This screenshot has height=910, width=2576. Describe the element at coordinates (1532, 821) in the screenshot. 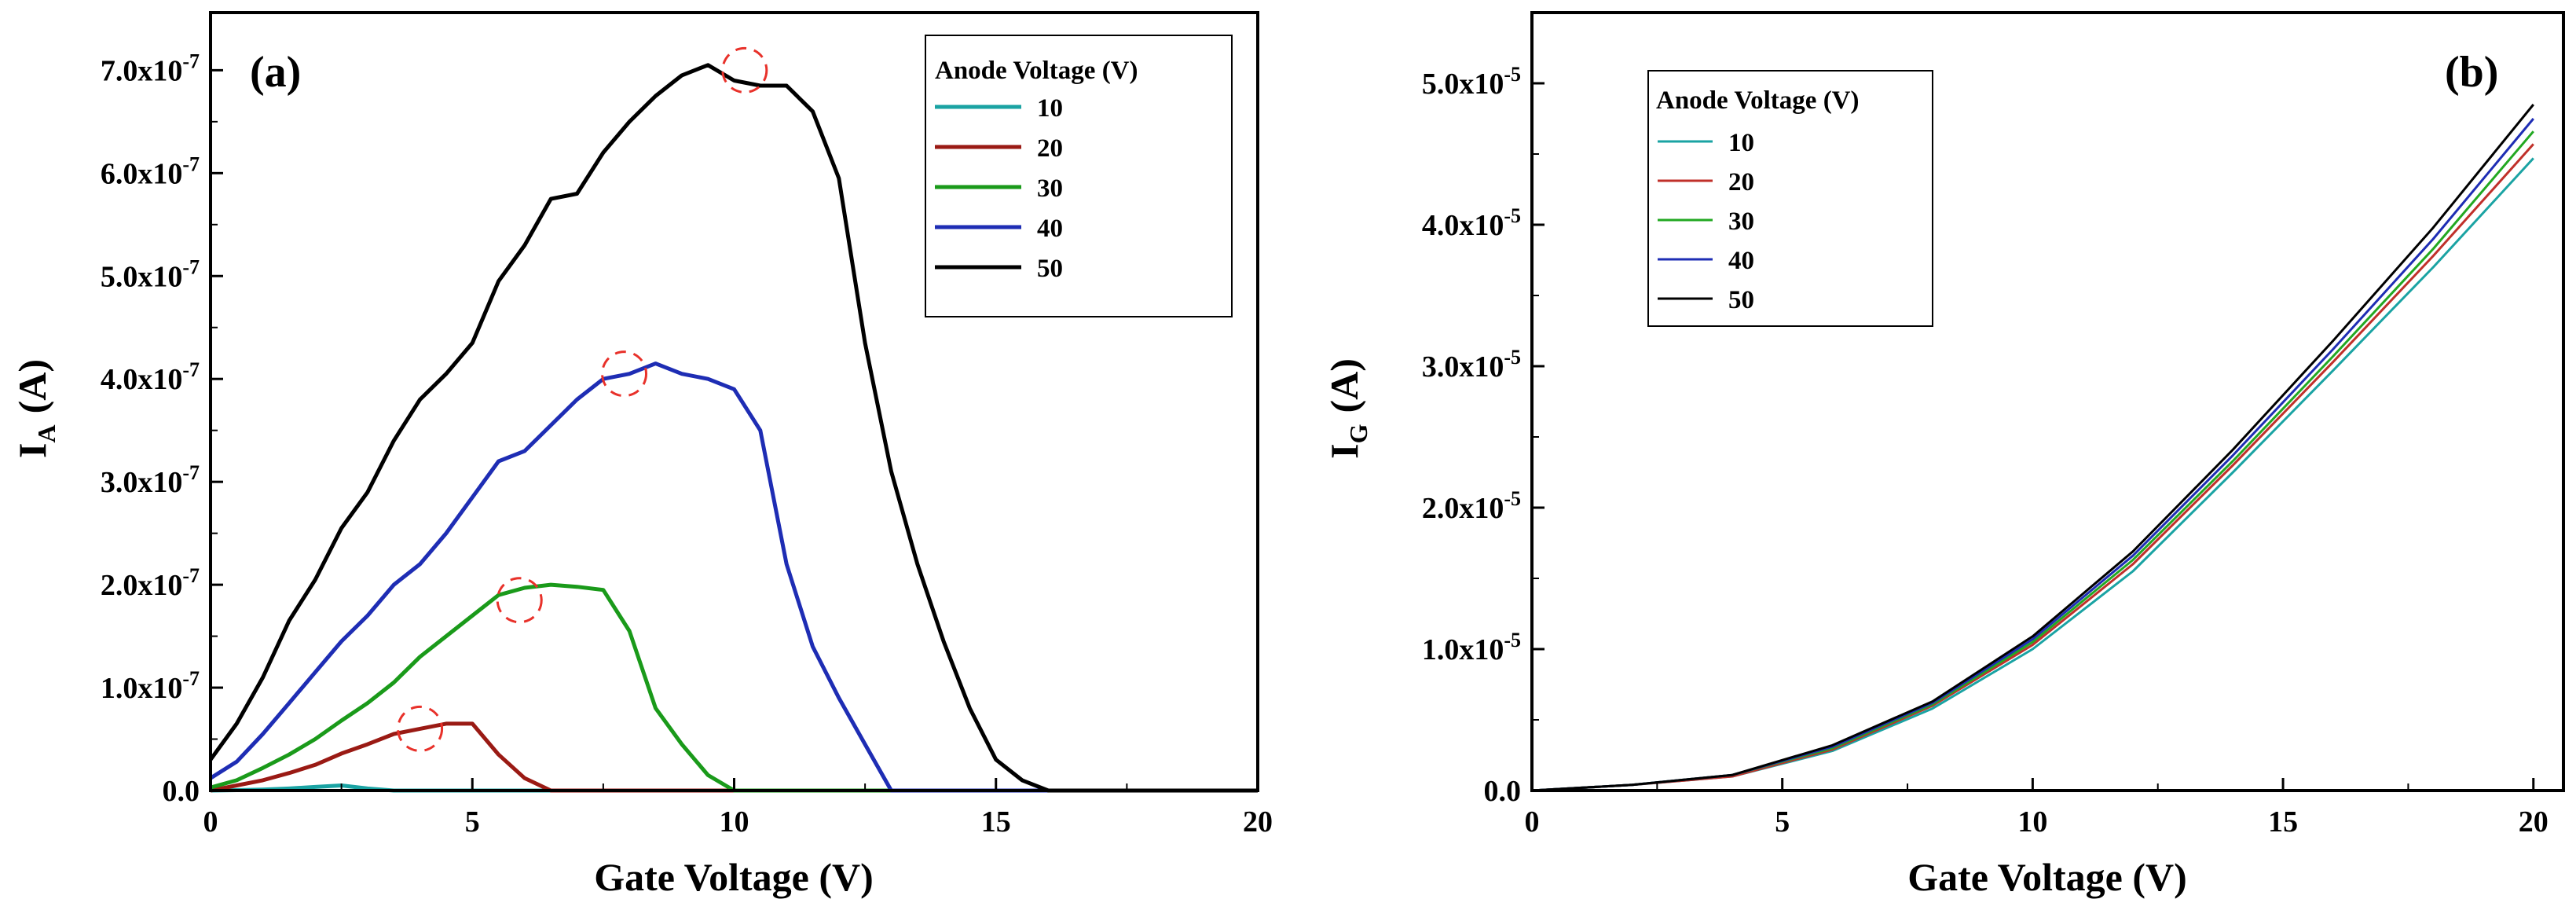

I see `panel-b-xtick-label-0: 0` at that location.